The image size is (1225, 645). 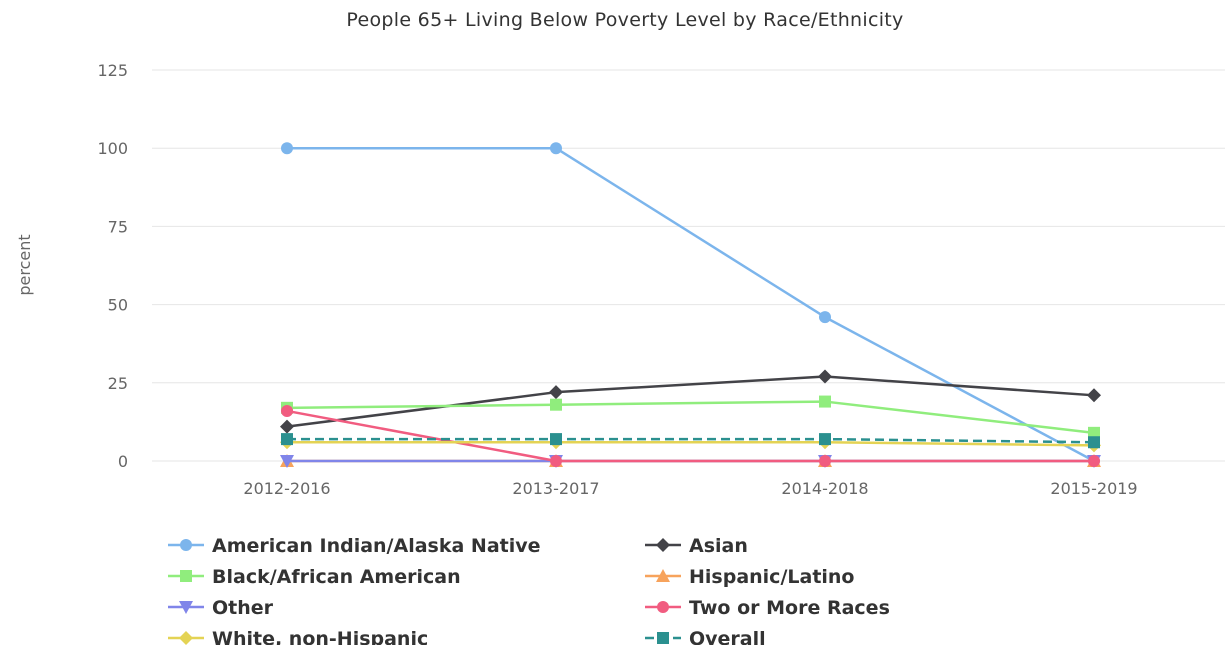 I want to click on y-tick-label: 75, so click(x=118, y=226).